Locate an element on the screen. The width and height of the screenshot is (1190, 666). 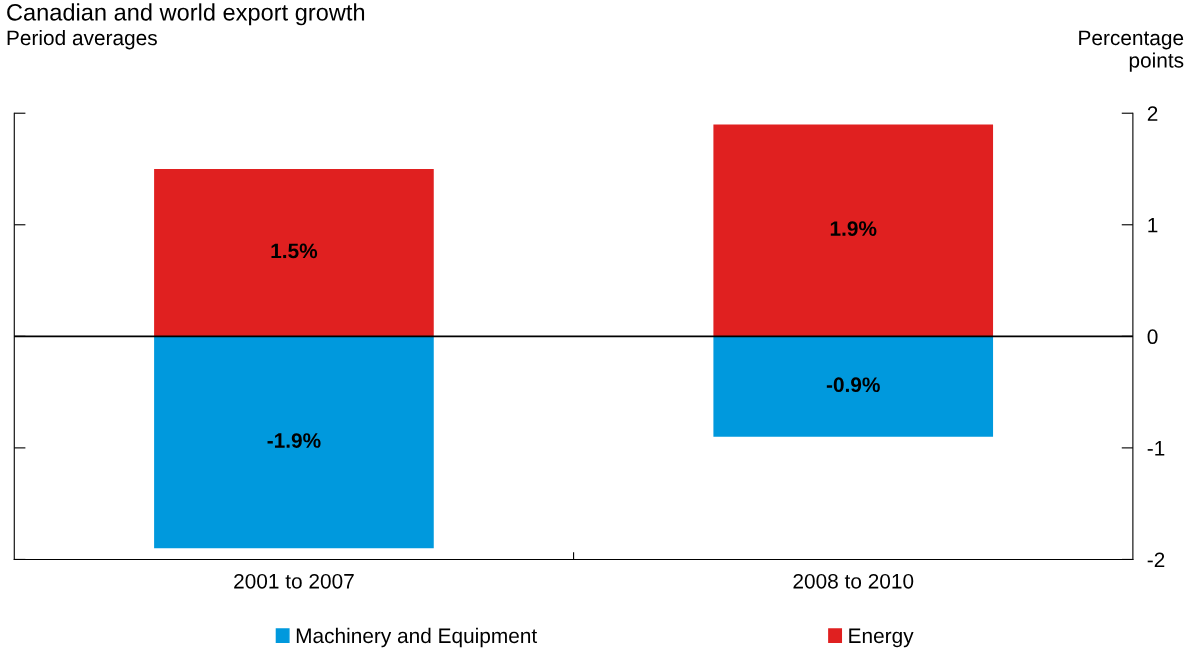
y-axis-title: Percentage points is located at coordinates (1131, 51).